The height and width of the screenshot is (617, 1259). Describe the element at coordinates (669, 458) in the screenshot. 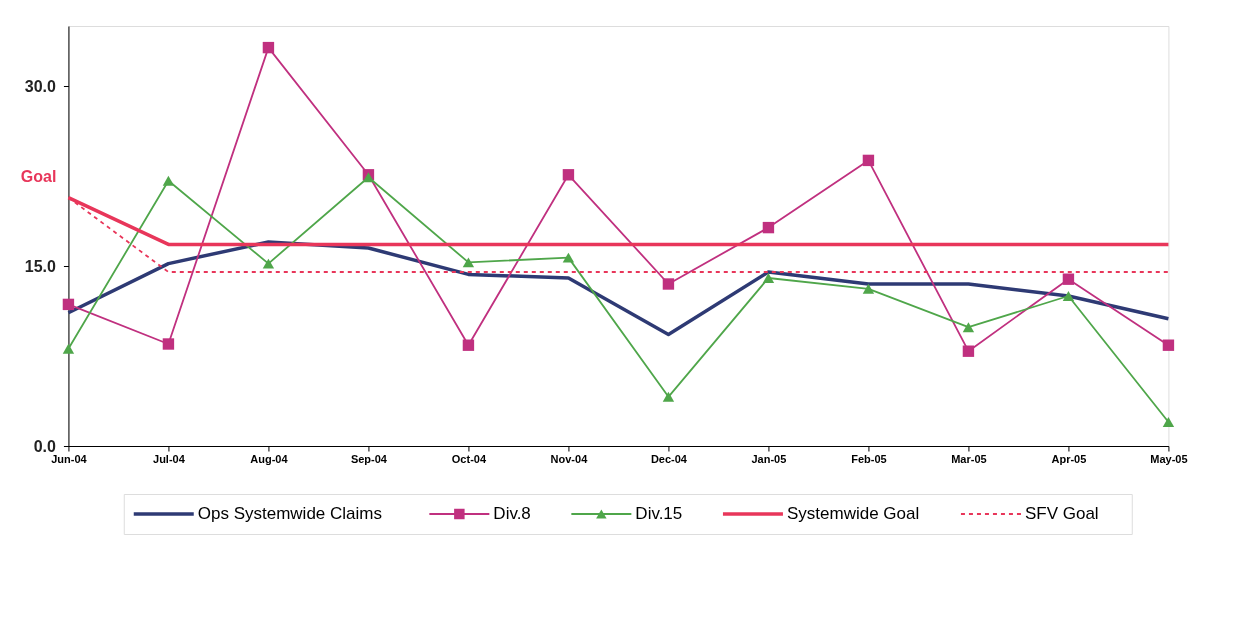

I see `x-tick-label: Dec-04` at that location.